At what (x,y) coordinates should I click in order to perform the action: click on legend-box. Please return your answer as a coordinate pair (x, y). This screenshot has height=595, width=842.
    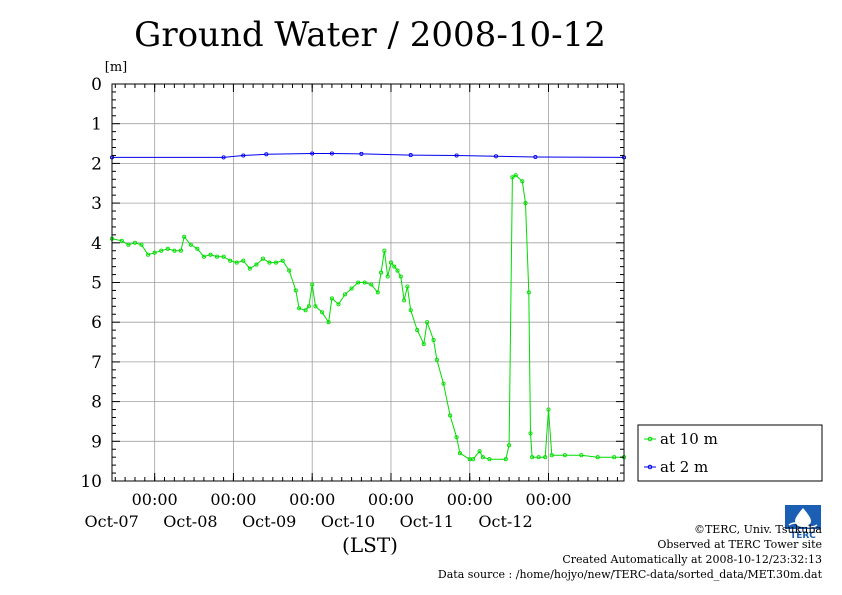
    Looking at the image, I should click on (730, 453).